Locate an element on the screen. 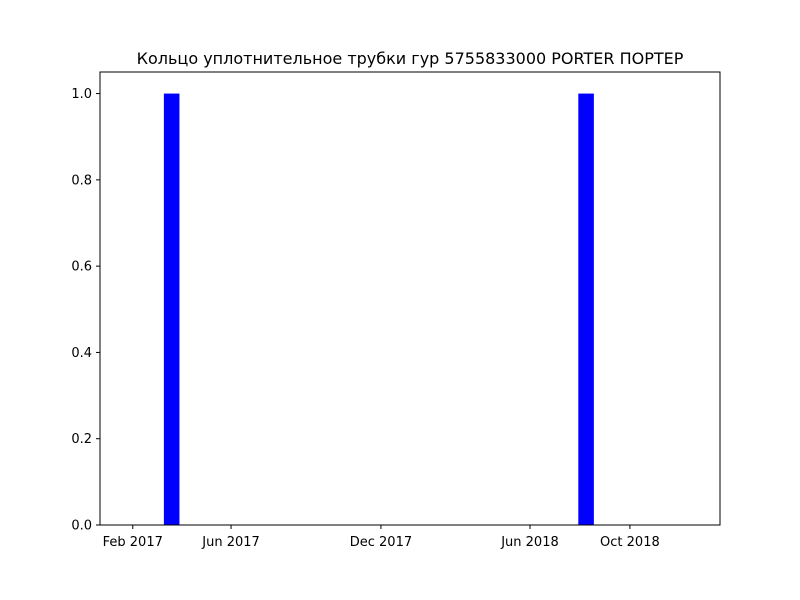  y-tick-label-4: 0.8 is located at coordinates (81, 180).